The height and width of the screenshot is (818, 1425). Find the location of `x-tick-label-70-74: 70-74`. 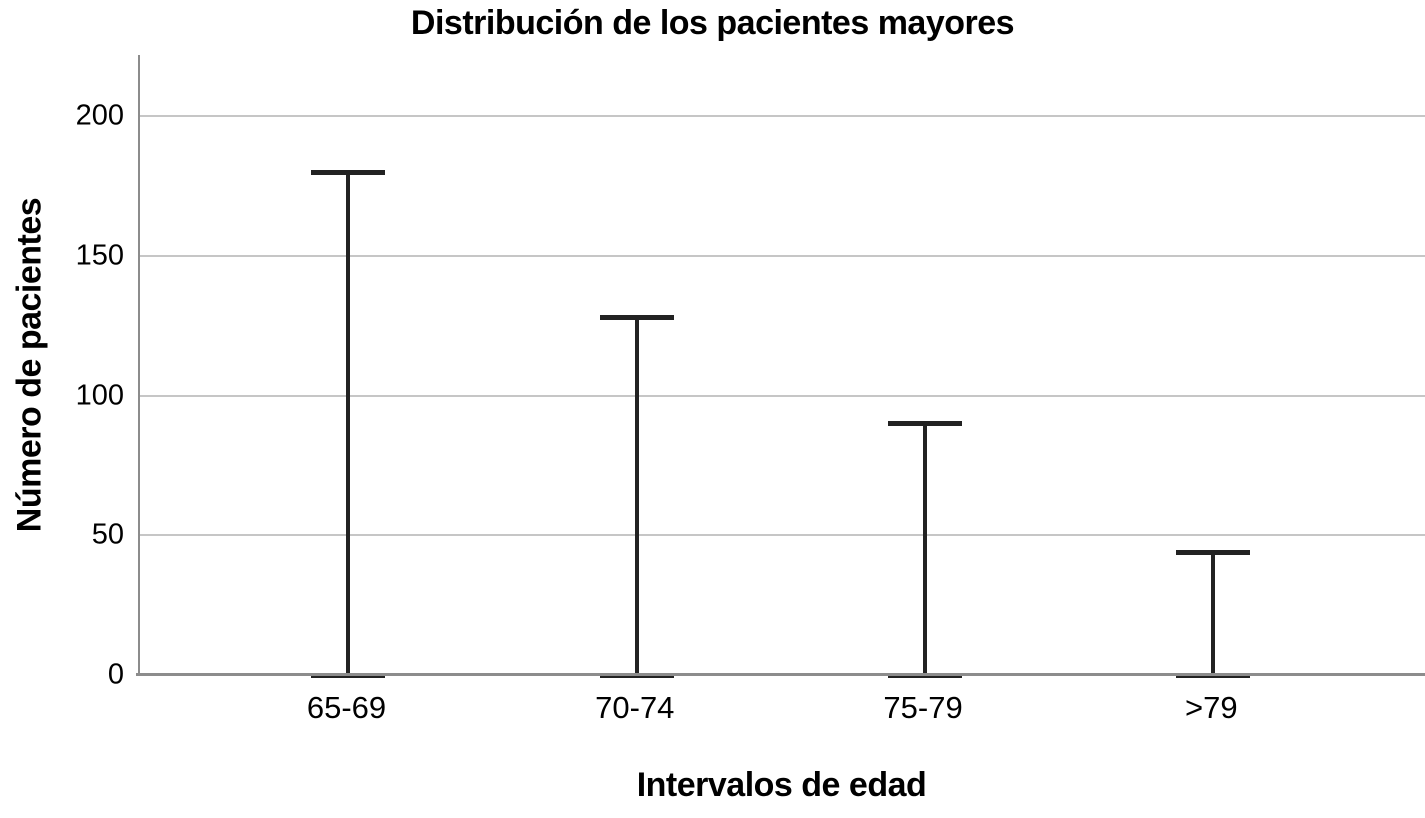

x-tick-label-70-74: 70-74 is located at coordinates (635, 707).